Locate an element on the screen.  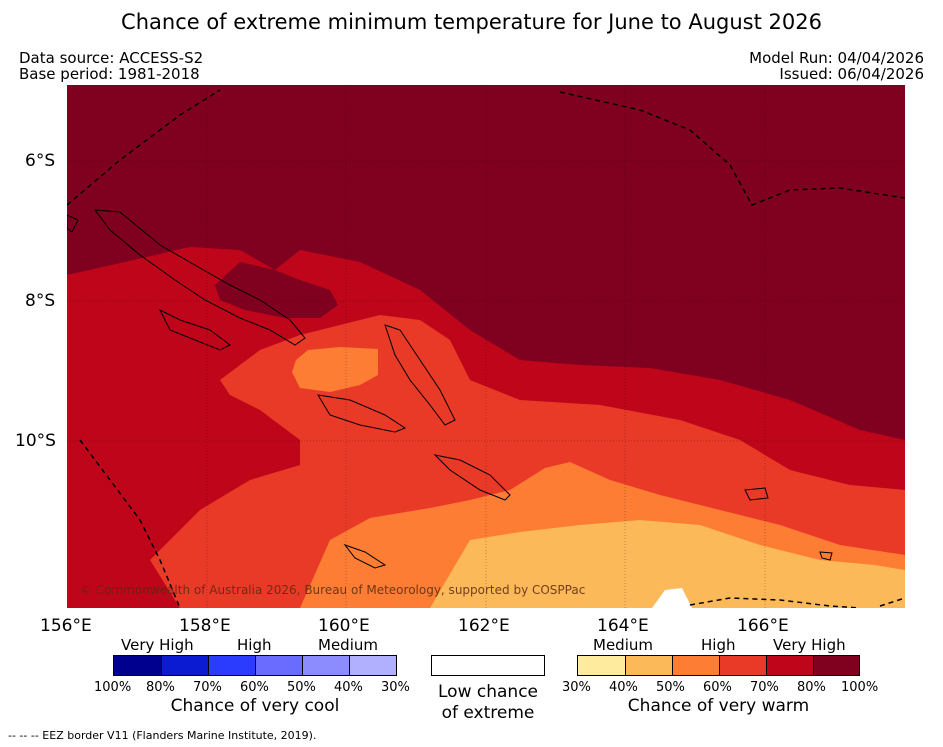
warm-caption: Chance of very warm is located at coordinates (718, 706).